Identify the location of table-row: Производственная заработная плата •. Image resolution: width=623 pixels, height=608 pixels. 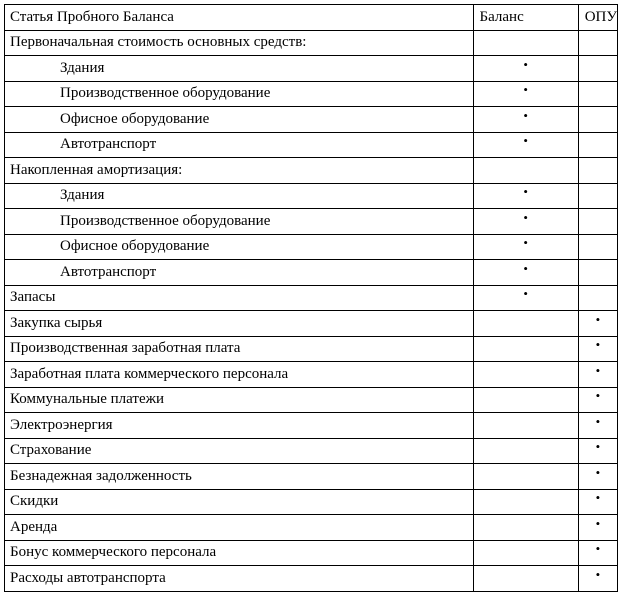
(311, 348).